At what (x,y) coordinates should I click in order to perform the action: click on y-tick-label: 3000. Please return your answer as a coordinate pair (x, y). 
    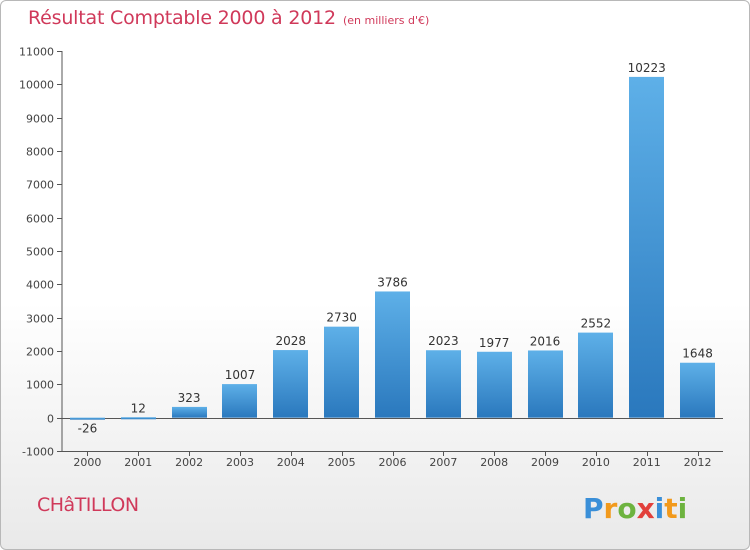
    Looking at the image, I should click on (40, 319).